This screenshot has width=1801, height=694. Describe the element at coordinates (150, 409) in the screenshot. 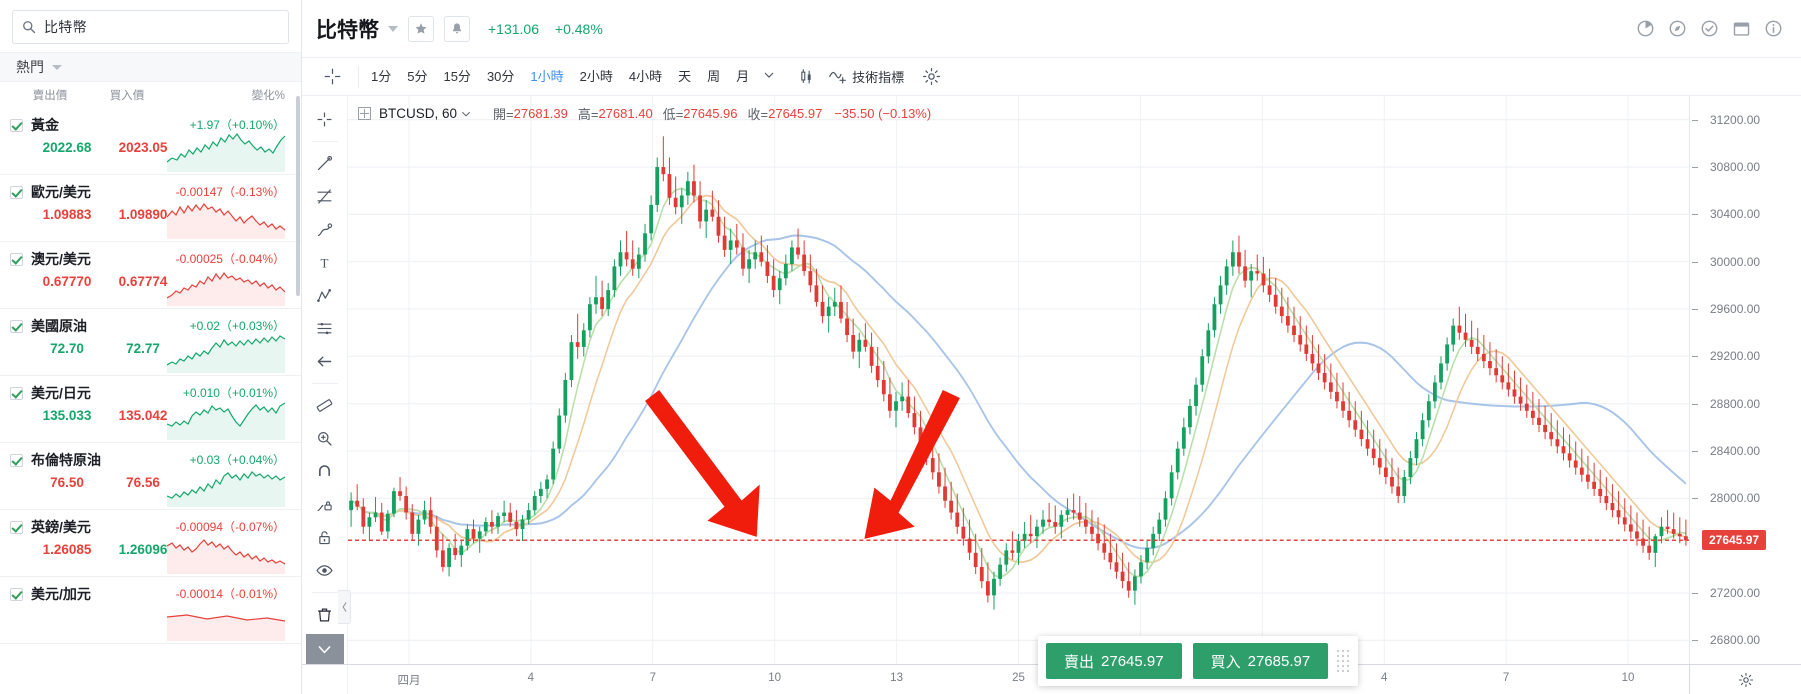

I see `watchlist-row: 美元/日元 135.033 135.042 +0.010（+0.01%）` at that location.